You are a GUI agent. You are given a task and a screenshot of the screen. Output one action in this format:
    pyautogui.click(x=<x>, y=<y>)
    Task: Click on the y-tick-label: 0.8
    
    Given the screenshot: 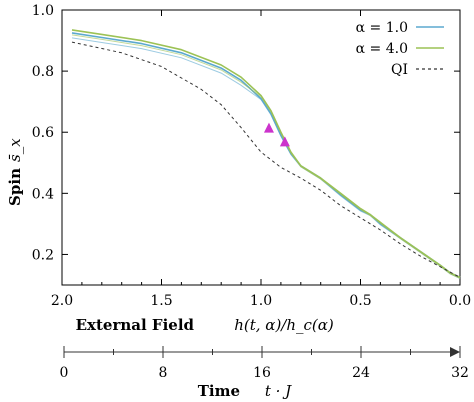 What is the action you would take?
    pyautogui.click(x=43, y=72)
    